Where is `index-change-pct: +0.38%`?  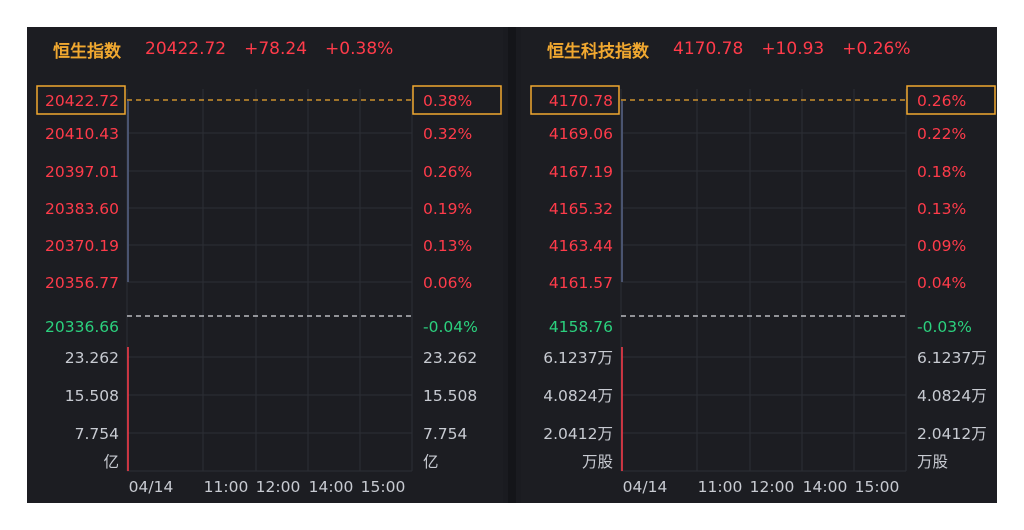
index-change-pct: +0.38% is located at coordinates (359, 49).